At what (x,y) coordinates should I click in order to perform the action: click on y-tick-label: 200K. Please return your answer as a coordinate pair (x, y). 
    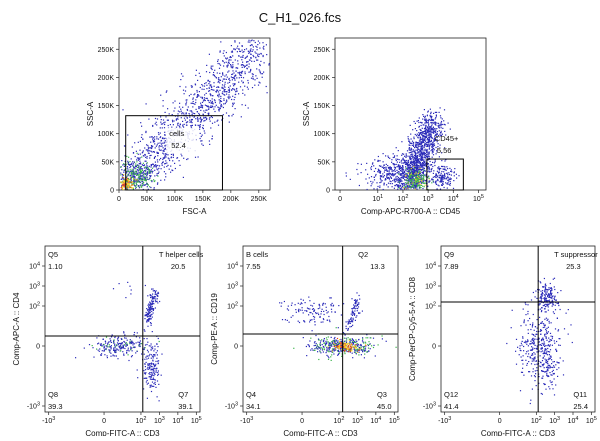
    Looking at the image, I should click on (106, 78).